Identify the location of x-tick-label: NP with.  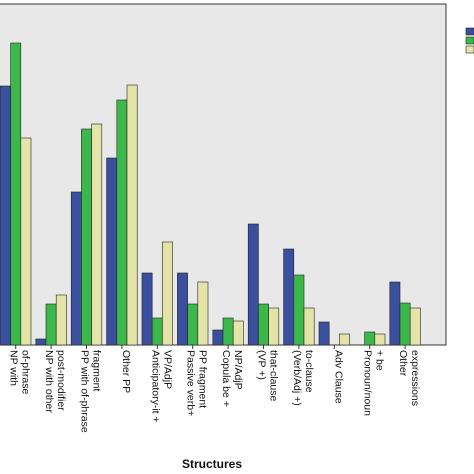
(14, 368).